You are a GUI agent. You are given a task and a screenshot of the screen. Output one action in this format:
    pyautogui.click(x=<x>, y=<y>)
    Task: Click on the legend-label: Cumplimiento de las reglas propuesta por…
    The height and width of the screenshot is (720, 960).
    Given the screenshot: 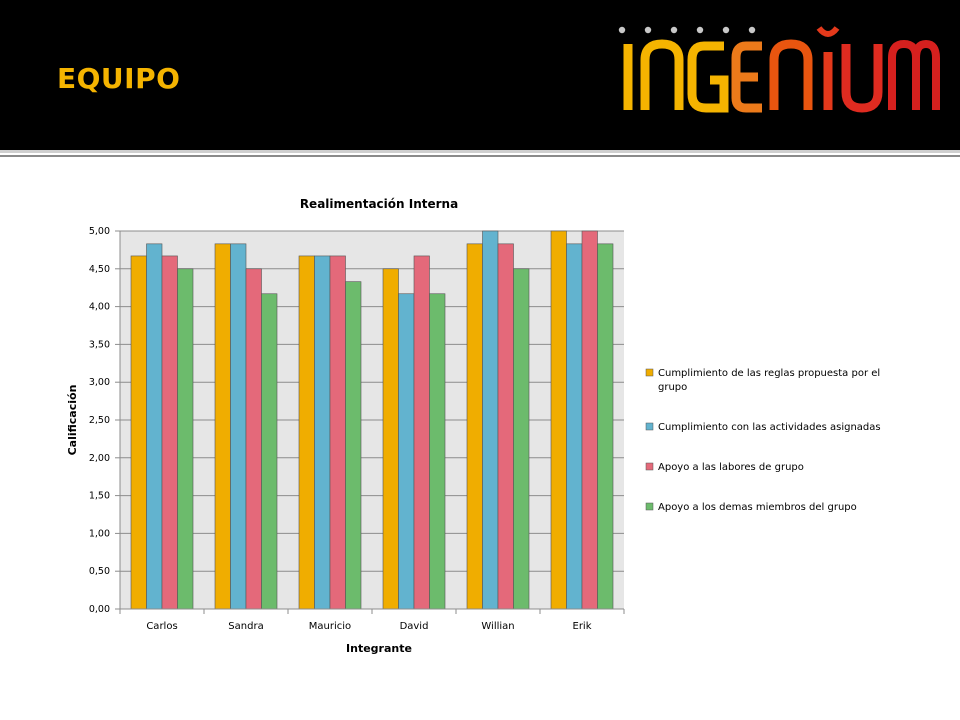 What is the action you would take?
    pyautogui.click(x=769, y=380)
    